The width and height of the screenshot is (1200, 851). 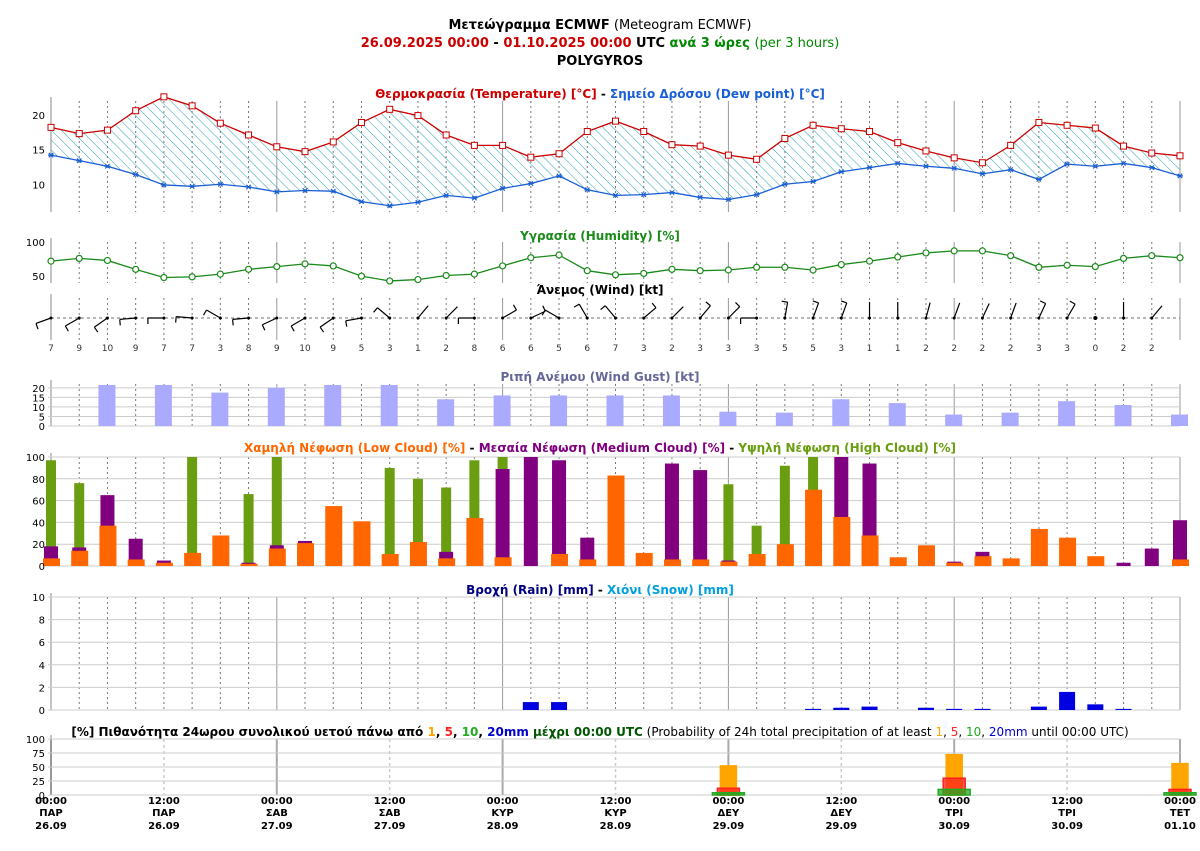 I want to click on y-tick-label: 2, so click(x=42, y=688).